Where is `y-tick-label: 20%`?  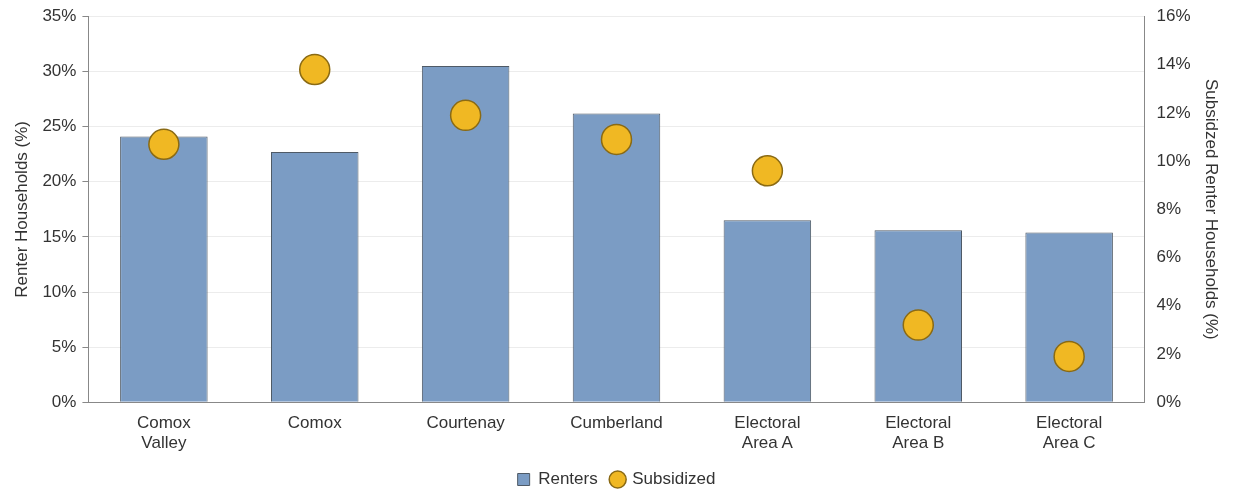 y-tick-label: 20% is located at coordinates (59, 181).